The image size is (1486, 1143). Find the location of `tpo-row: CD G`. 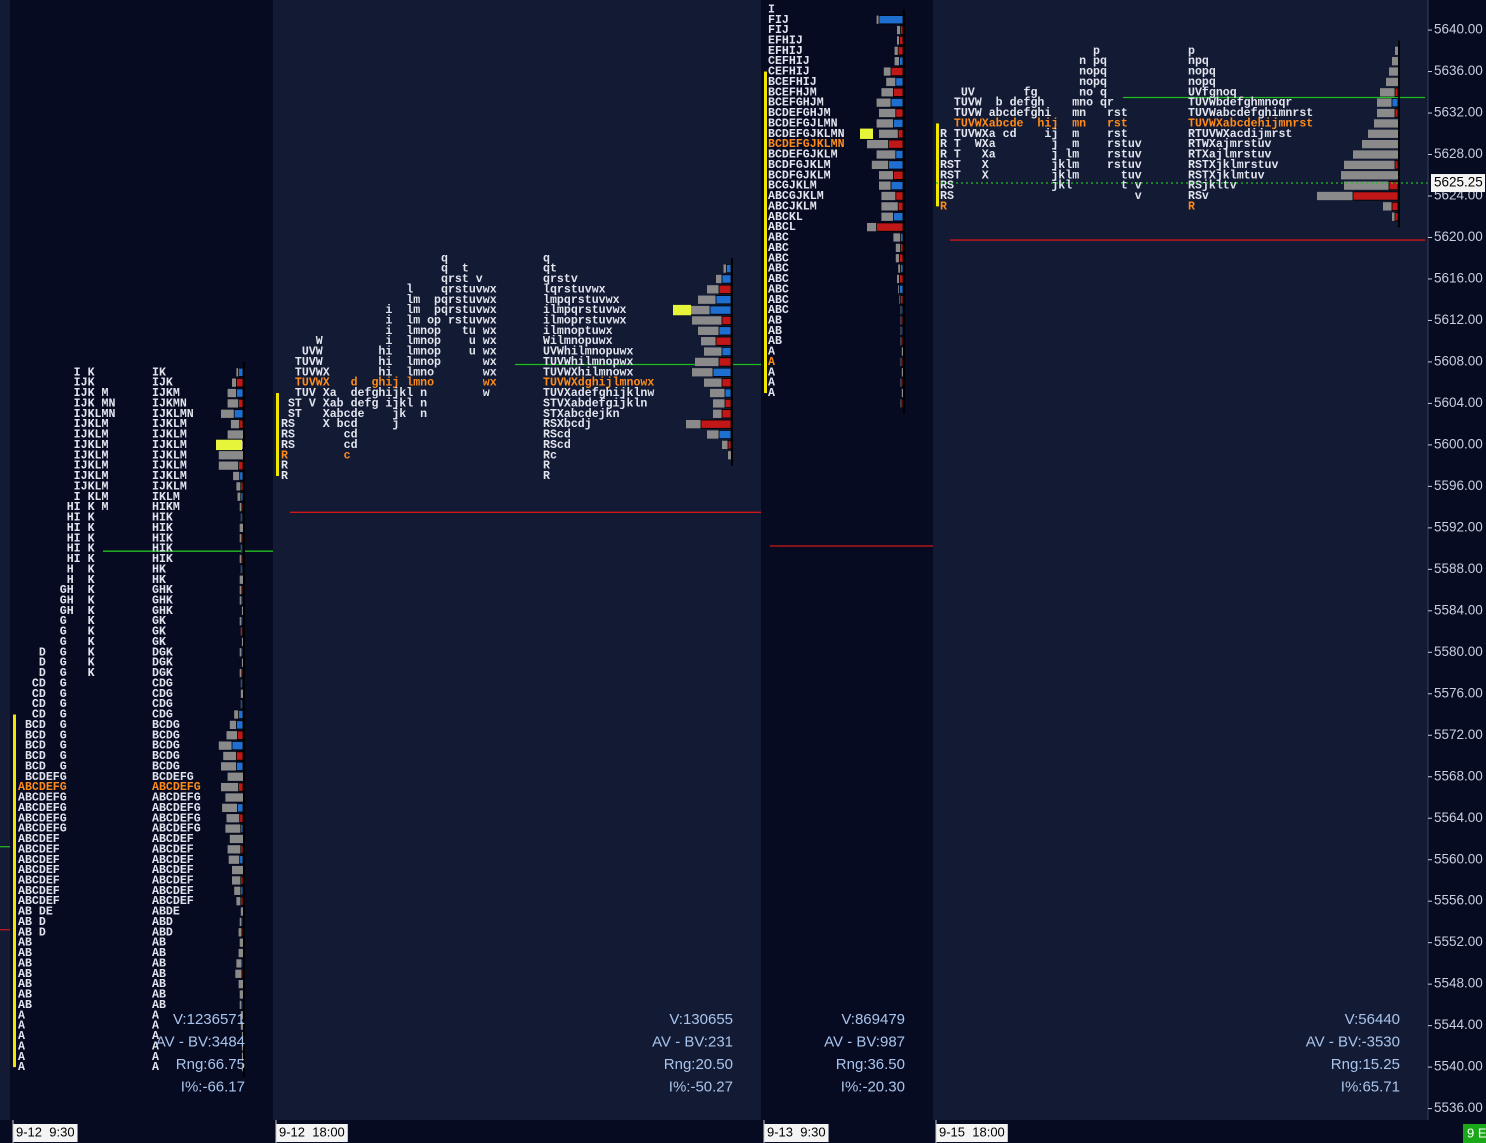

tpo-row: CD G is located at coordinates (42, 704).